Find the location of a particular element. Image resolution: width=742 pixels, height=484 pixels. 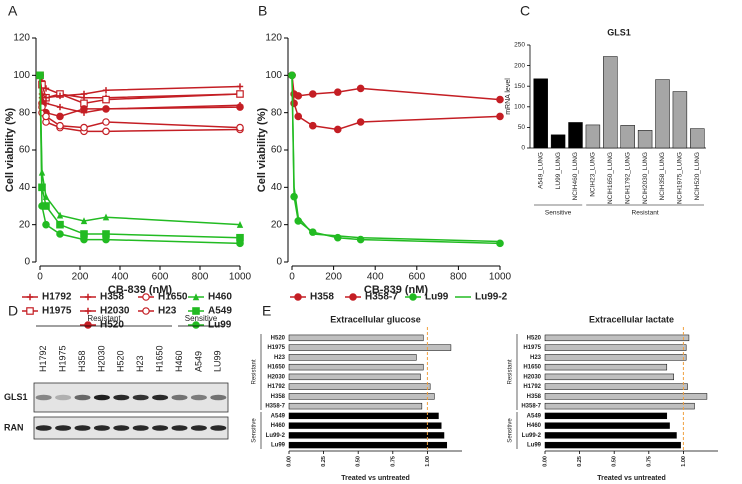

y-tick-label: H2030 is located at coordinates (532, 377).